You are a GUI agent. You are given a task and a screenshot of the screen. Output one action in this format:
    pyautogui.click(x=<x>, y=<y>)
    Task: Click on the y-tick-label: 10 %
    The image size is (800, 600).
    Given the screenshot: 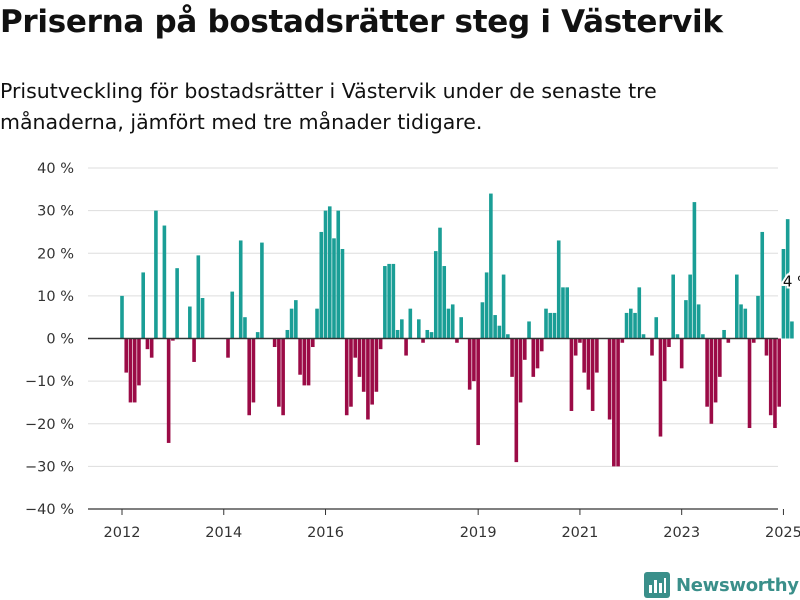 What is the action you would take?
    pyautogui.click(x=55, y=297)
    